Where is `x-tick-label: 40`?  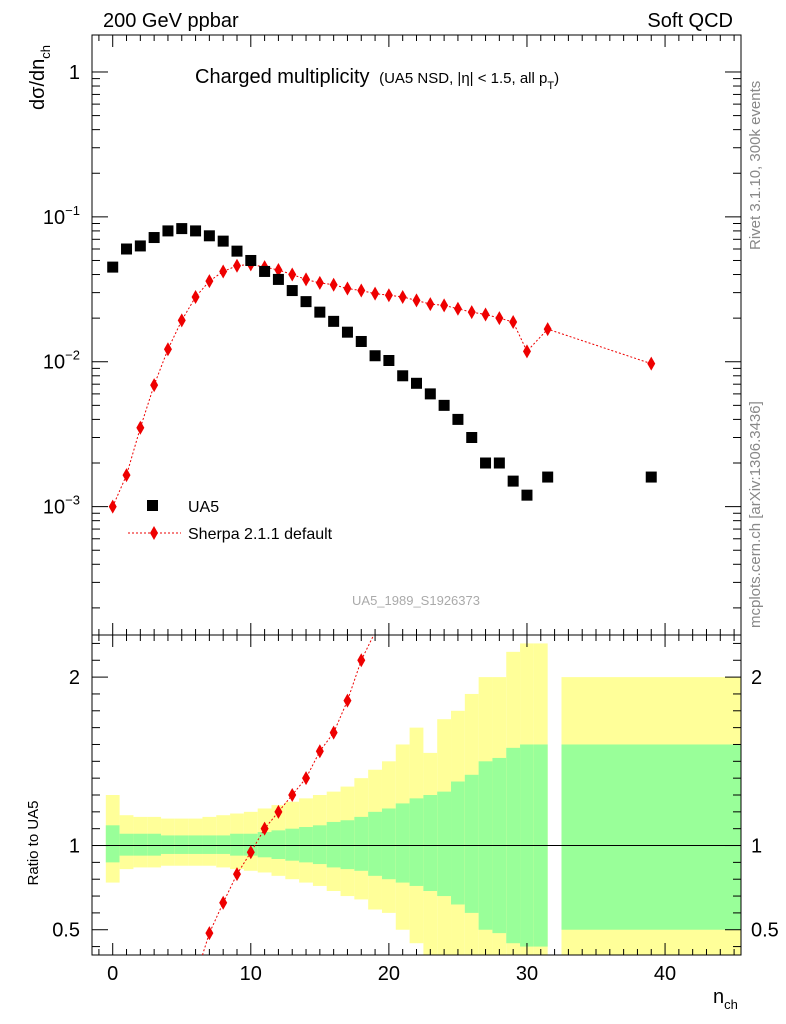
x-tick-label: 40 is located at coordinates (665, 974).